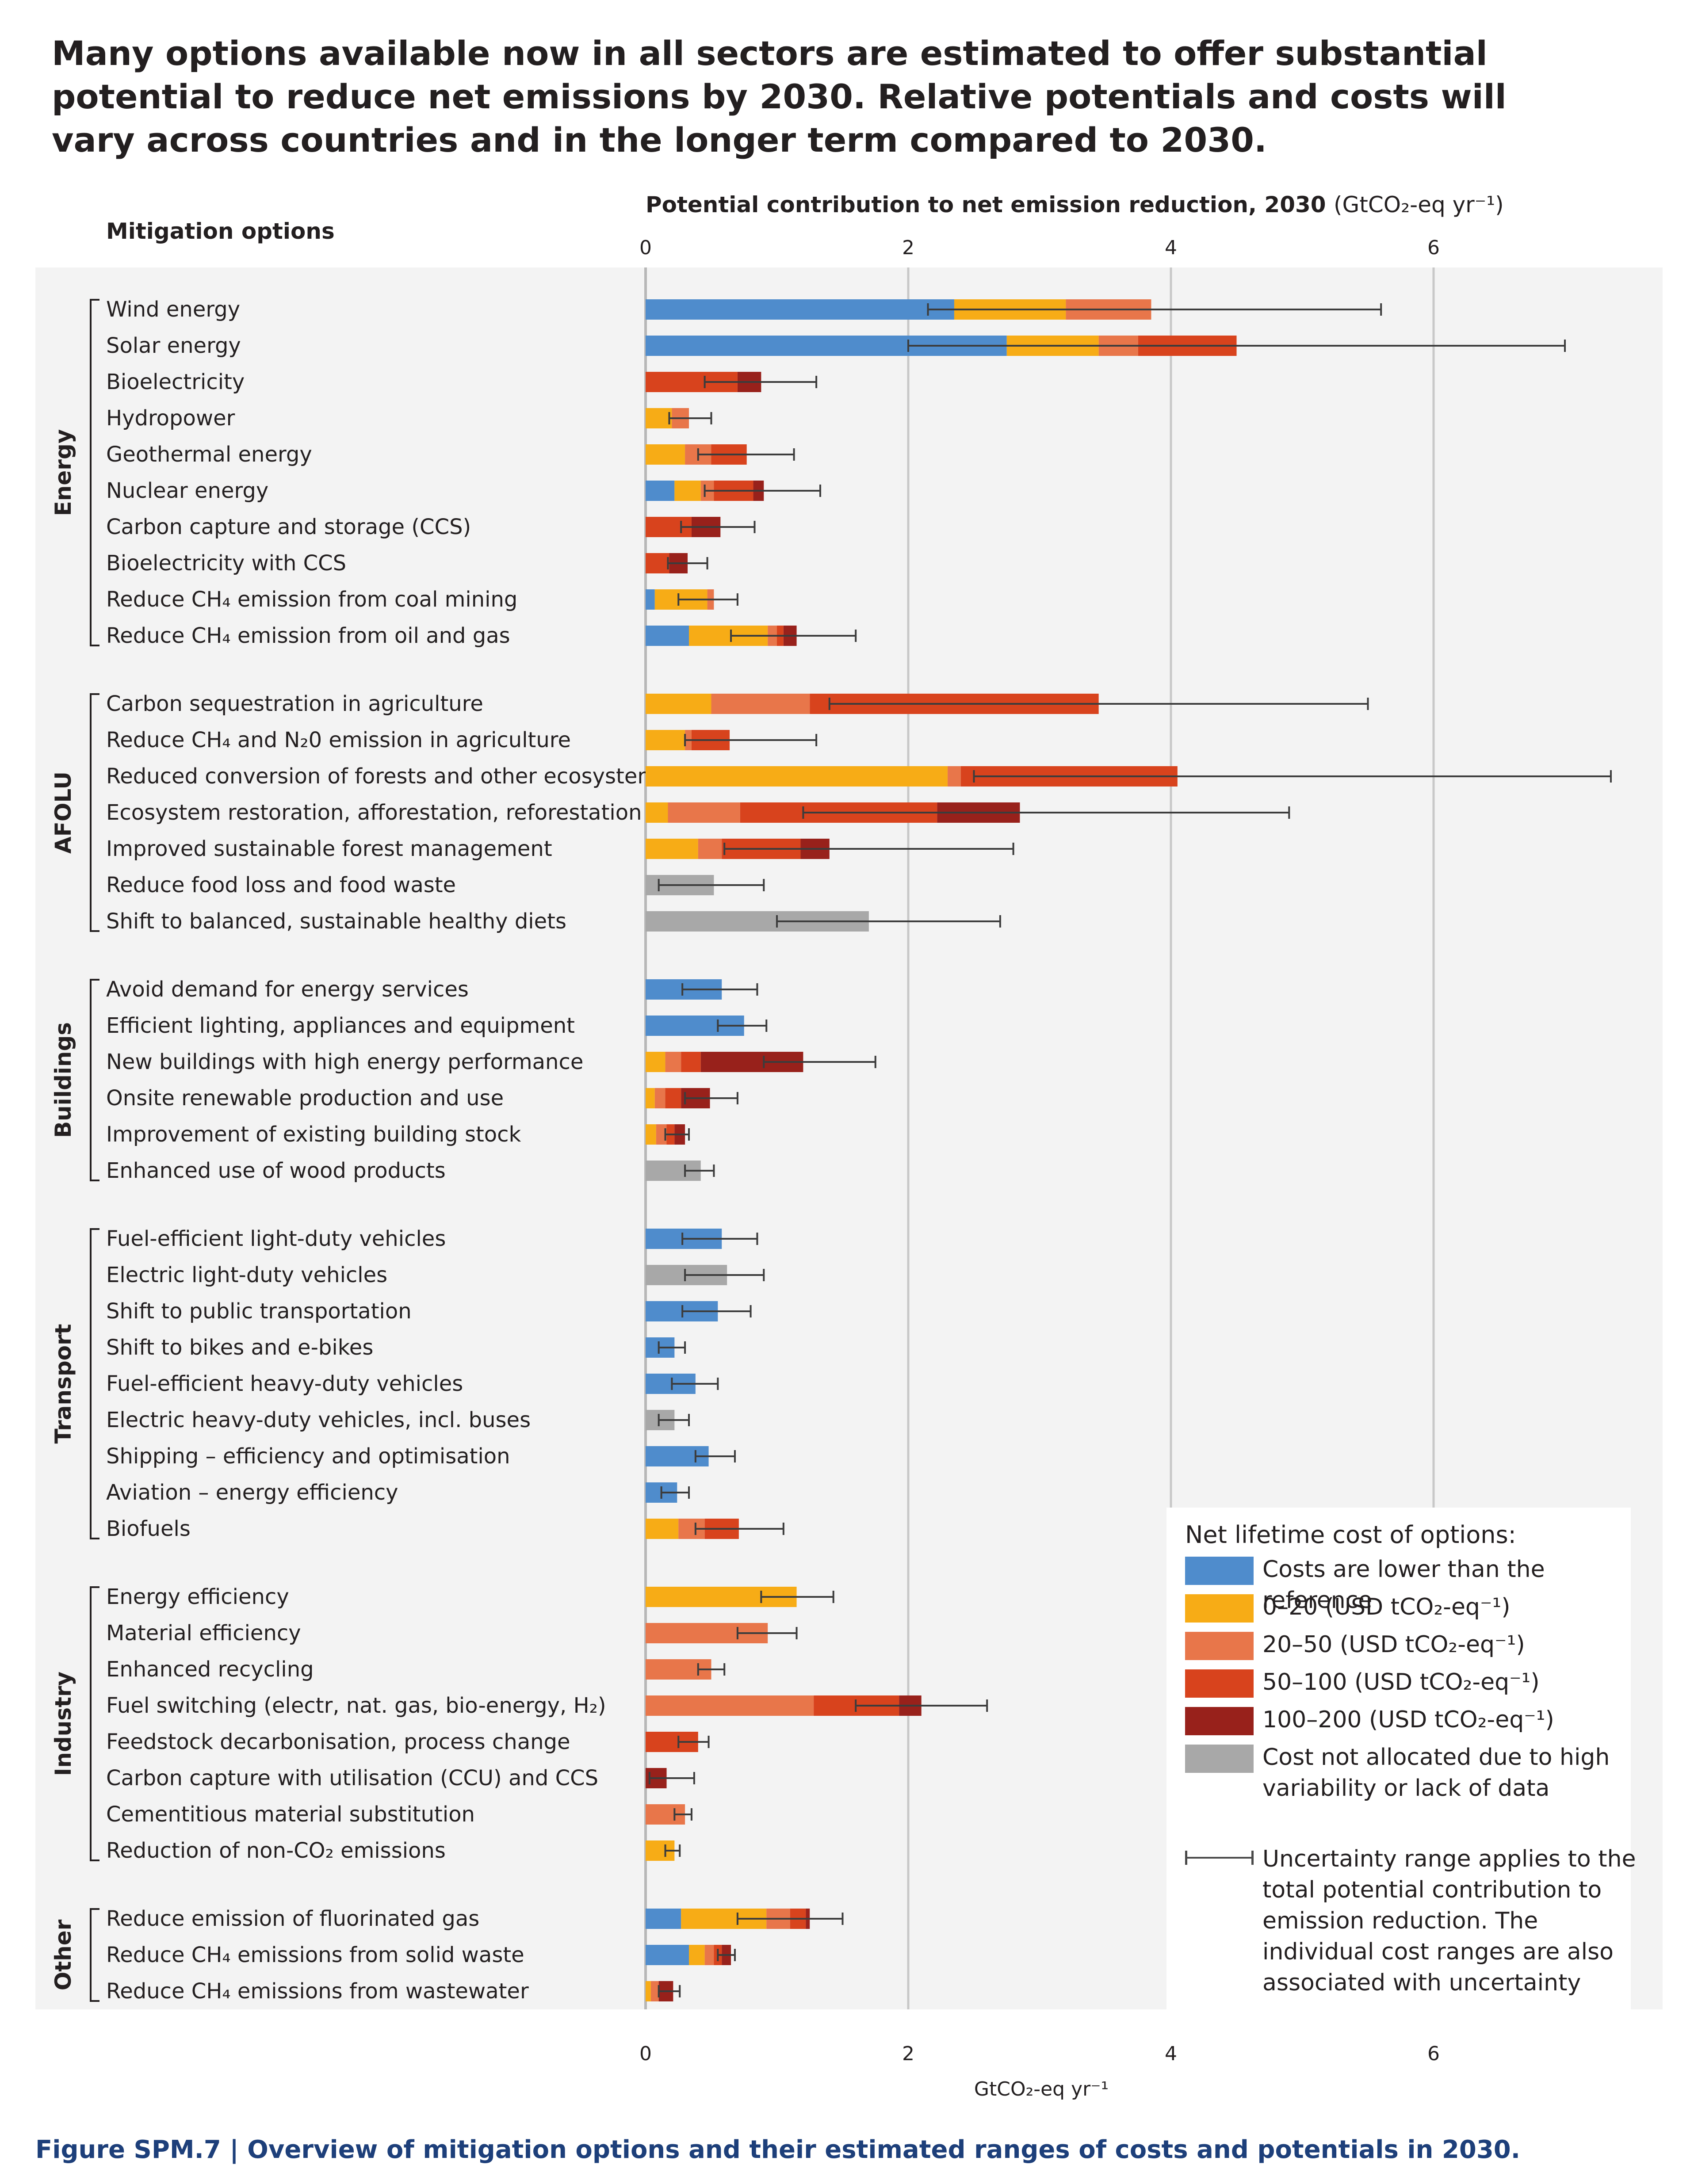  Describe the element at coordinates (210, 1669) in the screenshot. I see `option-label: Enhanced recycling` at that location.